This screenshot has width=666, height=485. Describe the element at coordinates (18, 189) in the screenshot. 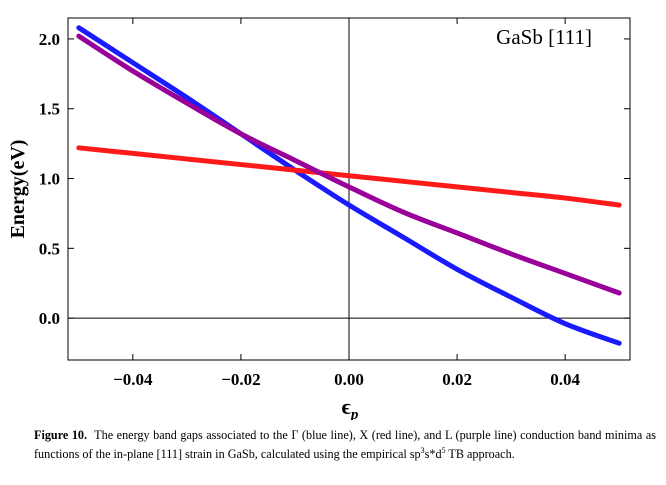

I see `y-axis-title: Energy(eV)` at that location.